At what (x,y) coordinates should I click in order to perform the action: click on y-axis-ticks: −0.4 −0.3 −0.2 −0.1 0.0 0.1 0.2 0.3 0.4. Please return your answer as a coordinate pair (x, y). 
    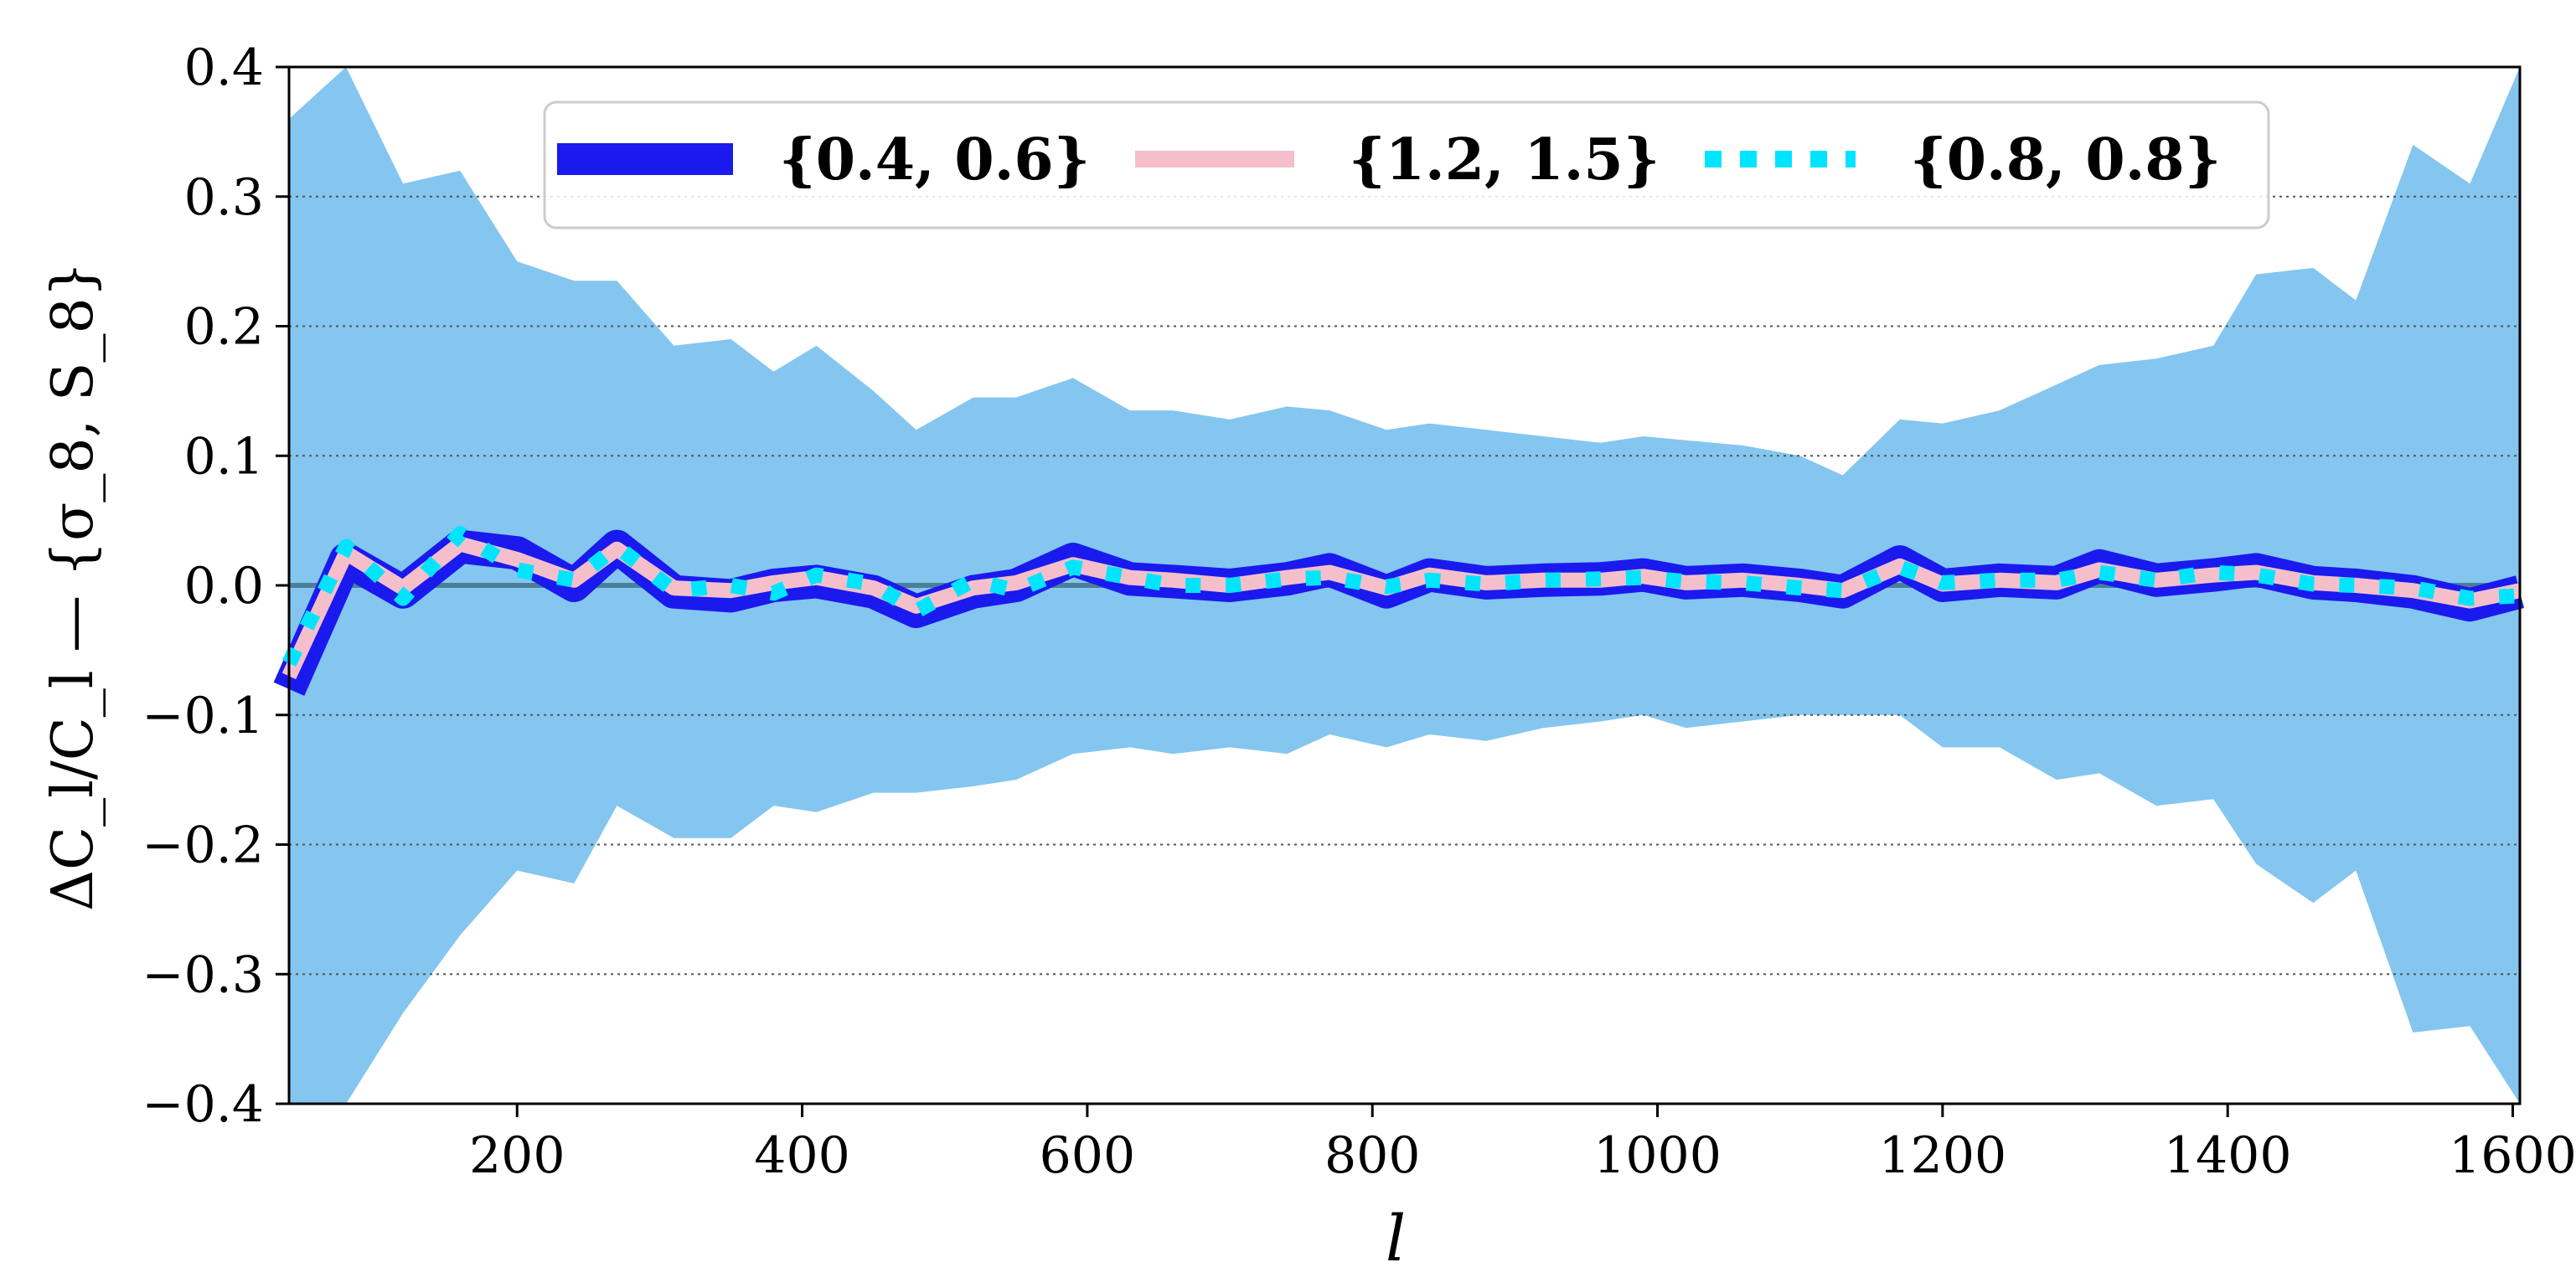
    Looking at the image, I should click on (215, 586).